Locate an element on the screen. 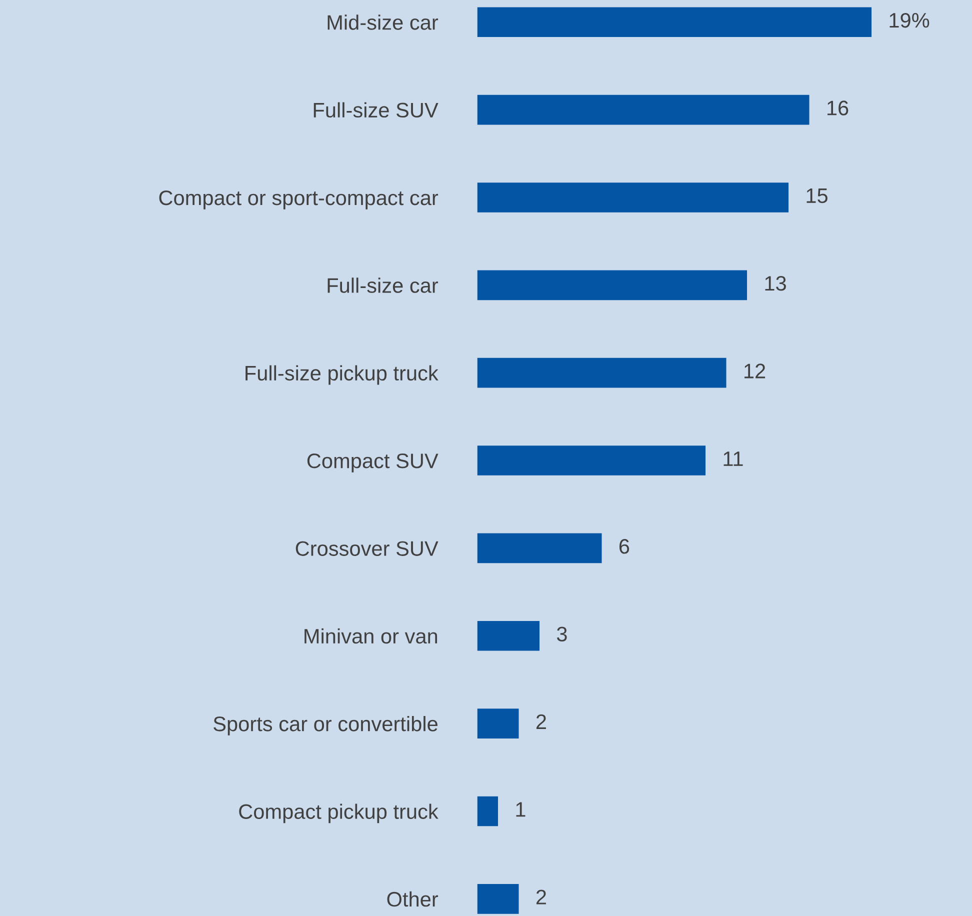 This screenshot has height=916, width=972. data-label: 15 is located at coordinates (817, 196).